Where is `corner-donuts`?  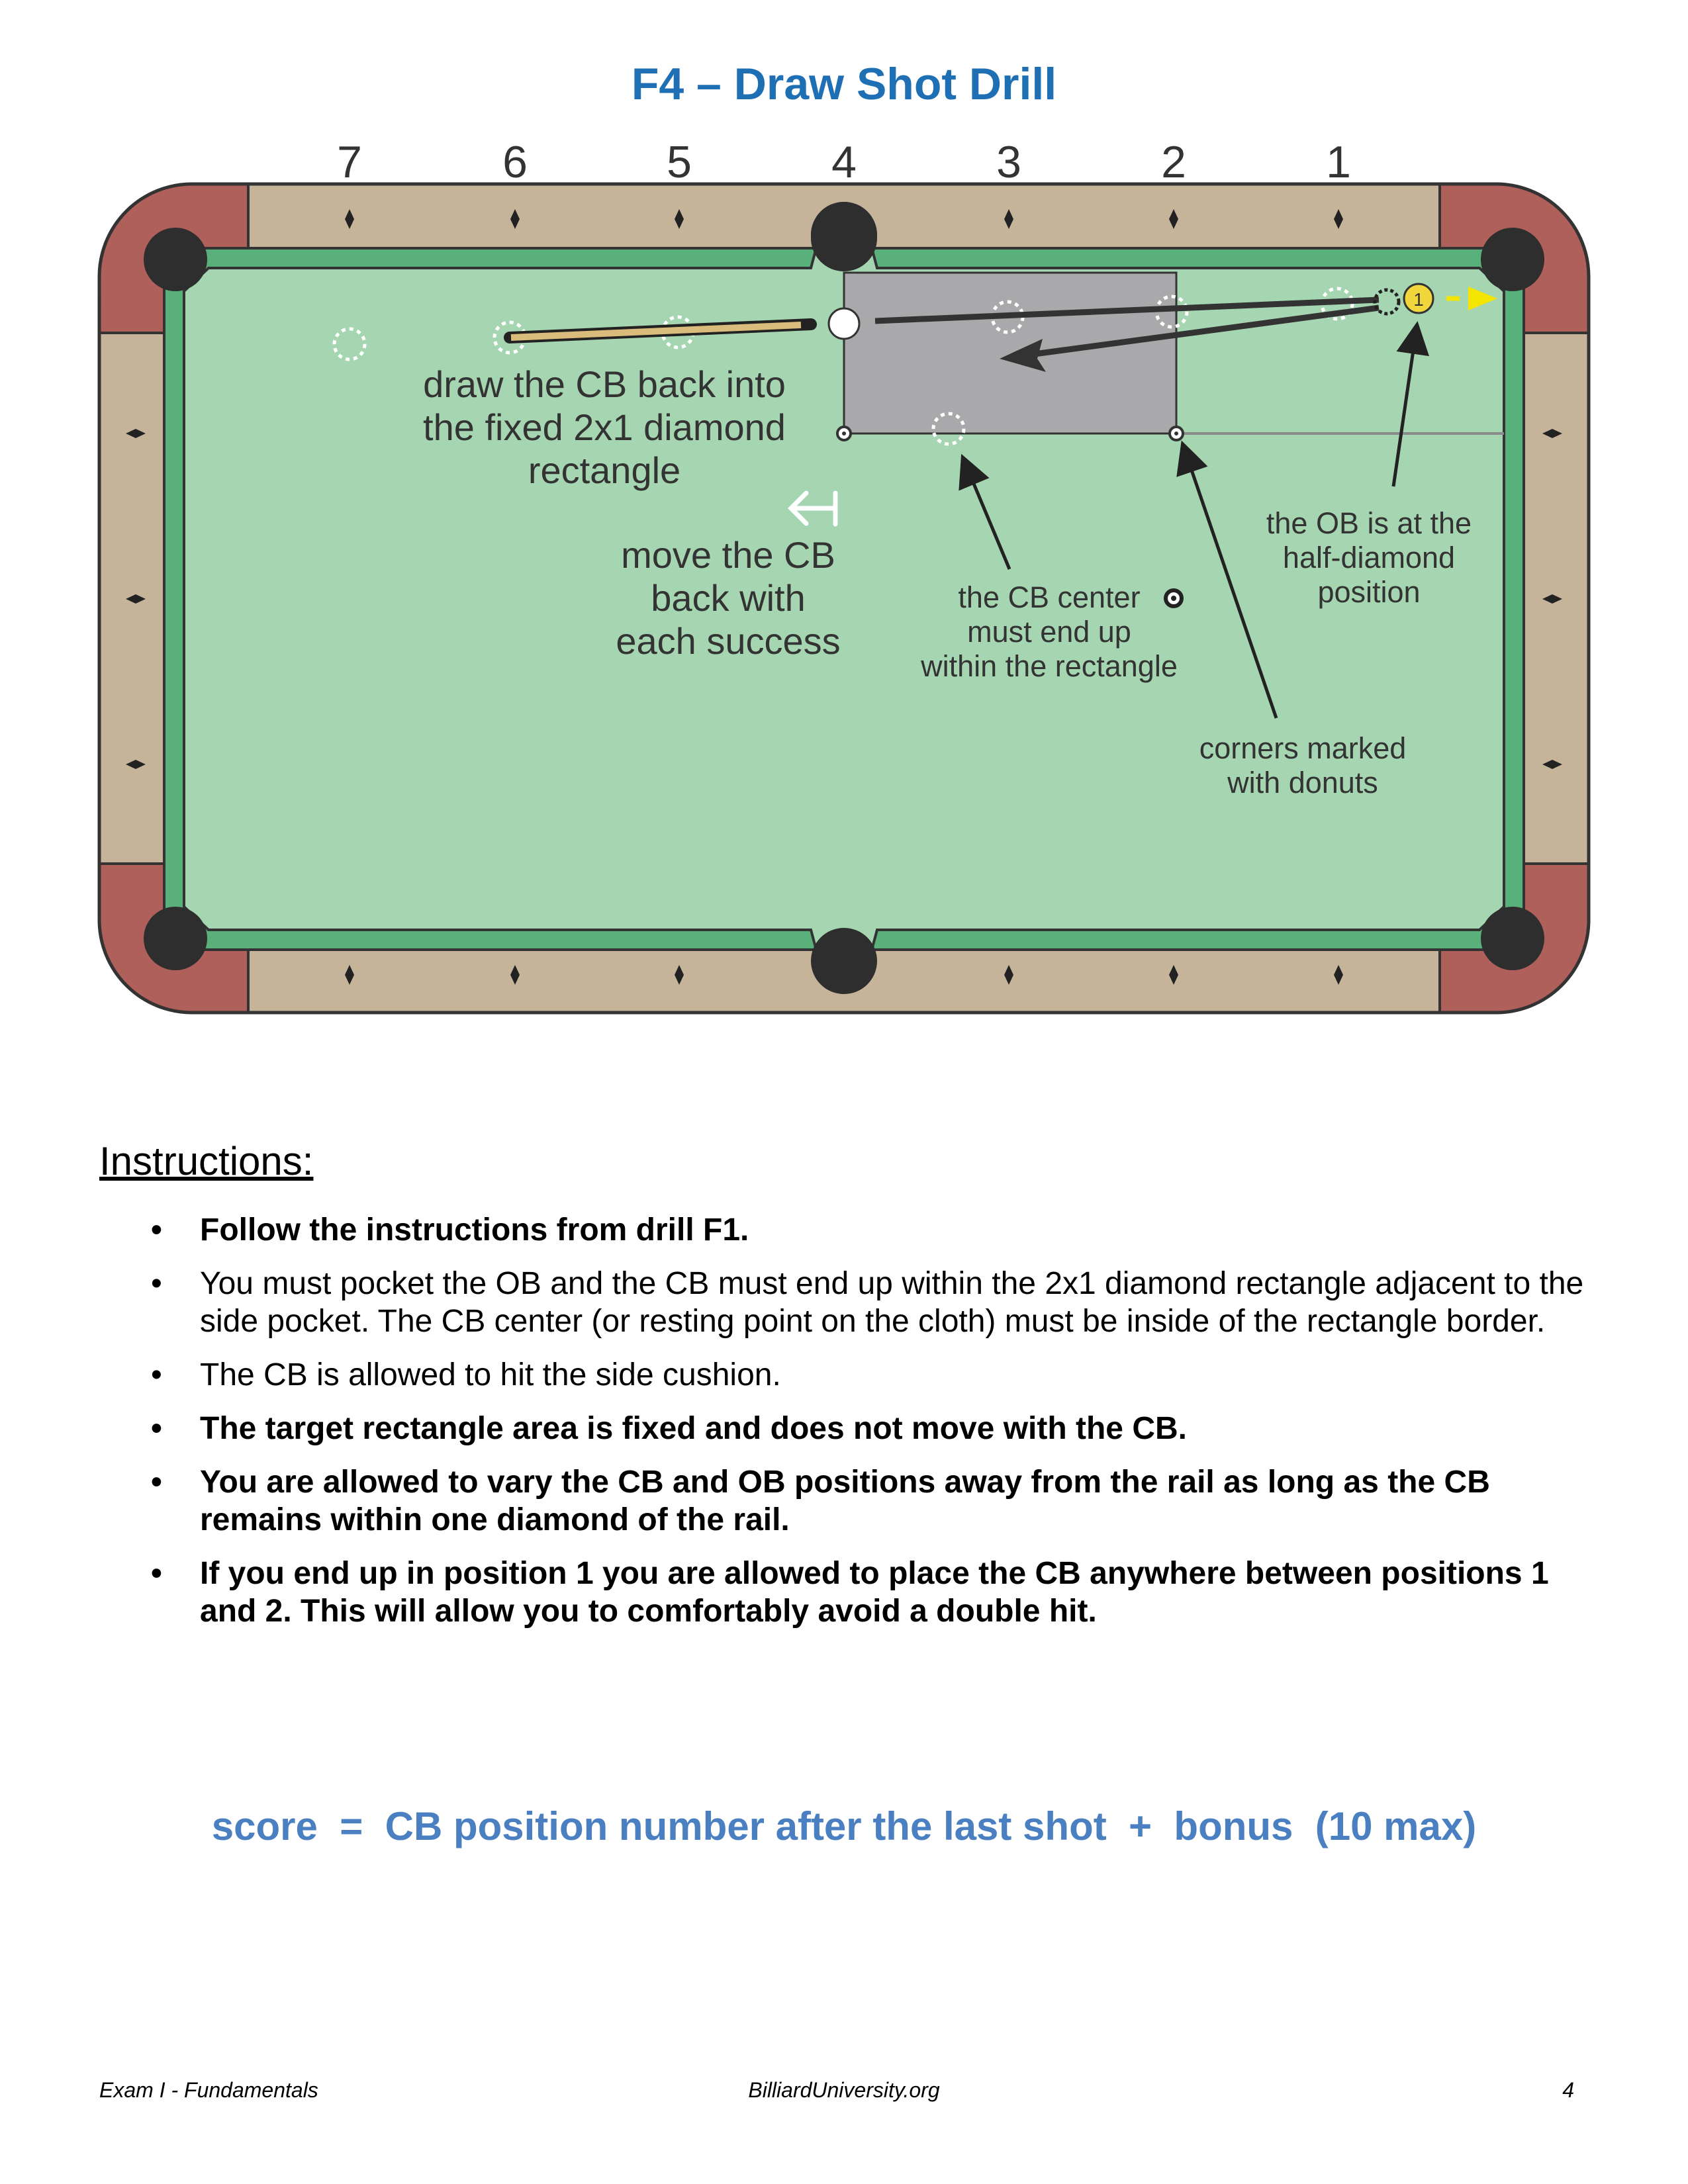 corner-donuts is located at coordinates (1010, 434).